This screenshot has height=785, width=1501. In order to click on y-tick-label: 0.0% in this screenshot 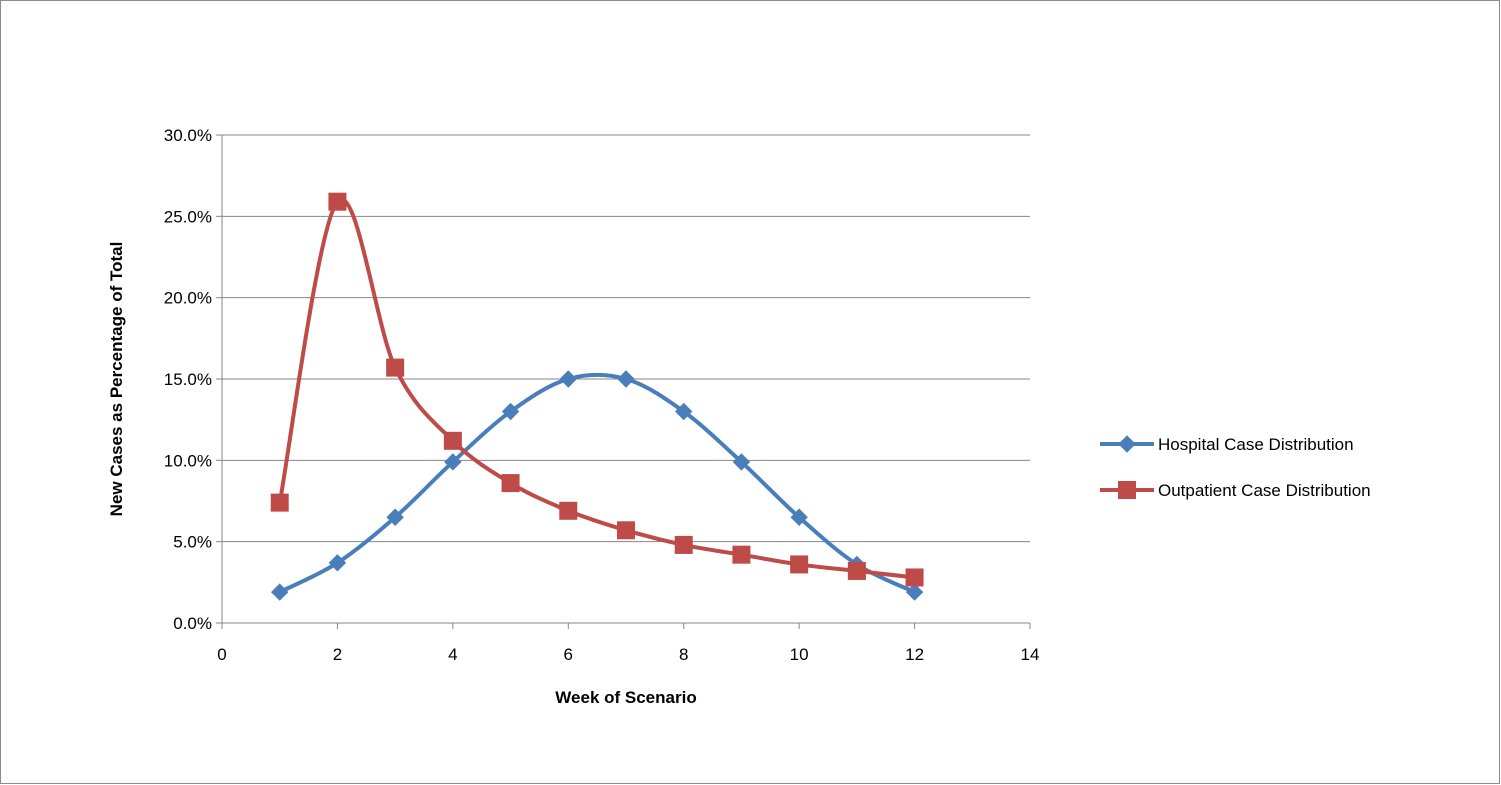, I will do `click(192, 623)`.